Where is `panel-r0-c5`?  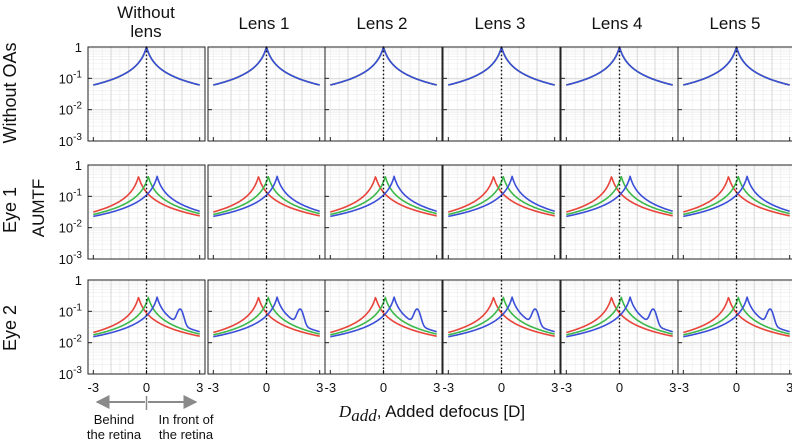 panel-r0-c5 is located at coordinates (734, 94).